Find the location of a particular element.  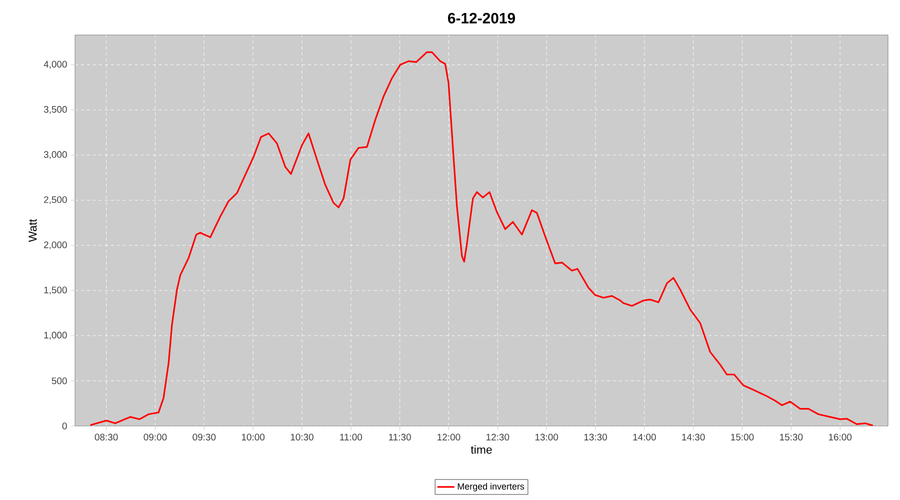

y-tick-label: 2,000 is located at coordinates (55, 245).